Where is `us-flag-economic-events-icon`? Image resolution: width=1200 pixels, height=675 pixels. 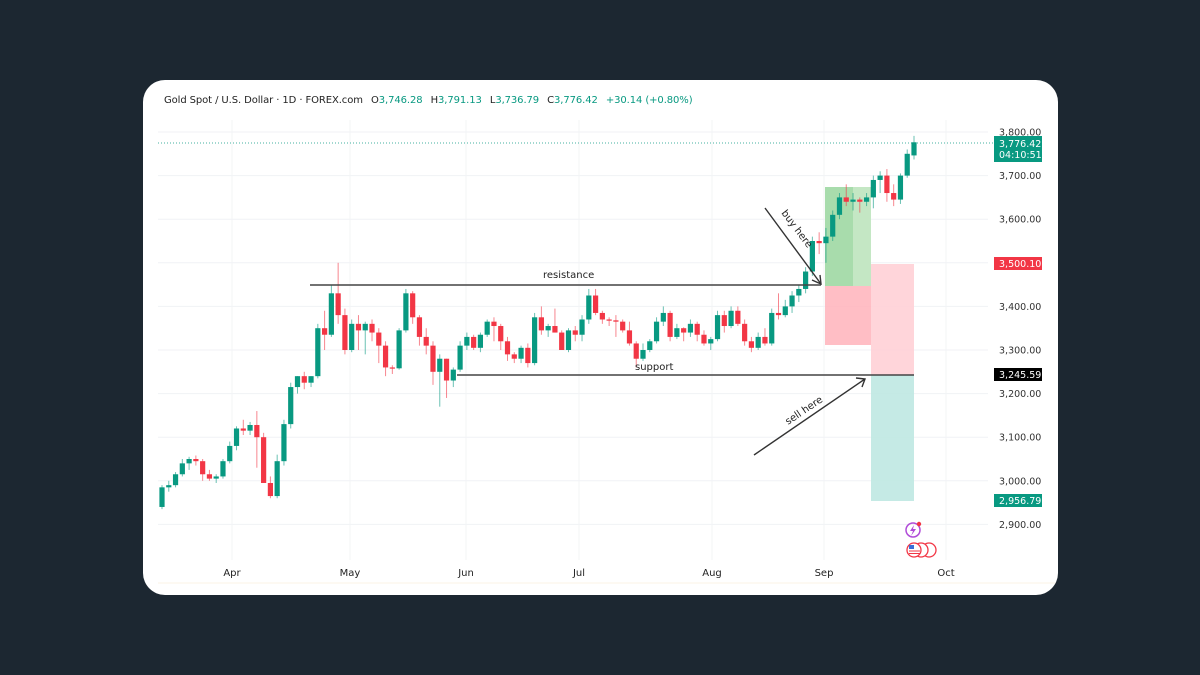
us-flag-economic-events-icon is located at coordinates (921, 550).